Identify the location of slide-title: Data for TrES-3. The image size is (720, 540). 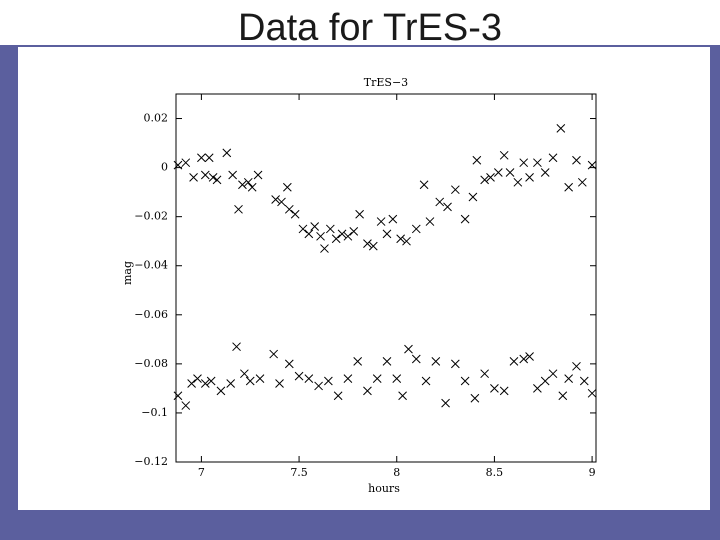
(370, 28).